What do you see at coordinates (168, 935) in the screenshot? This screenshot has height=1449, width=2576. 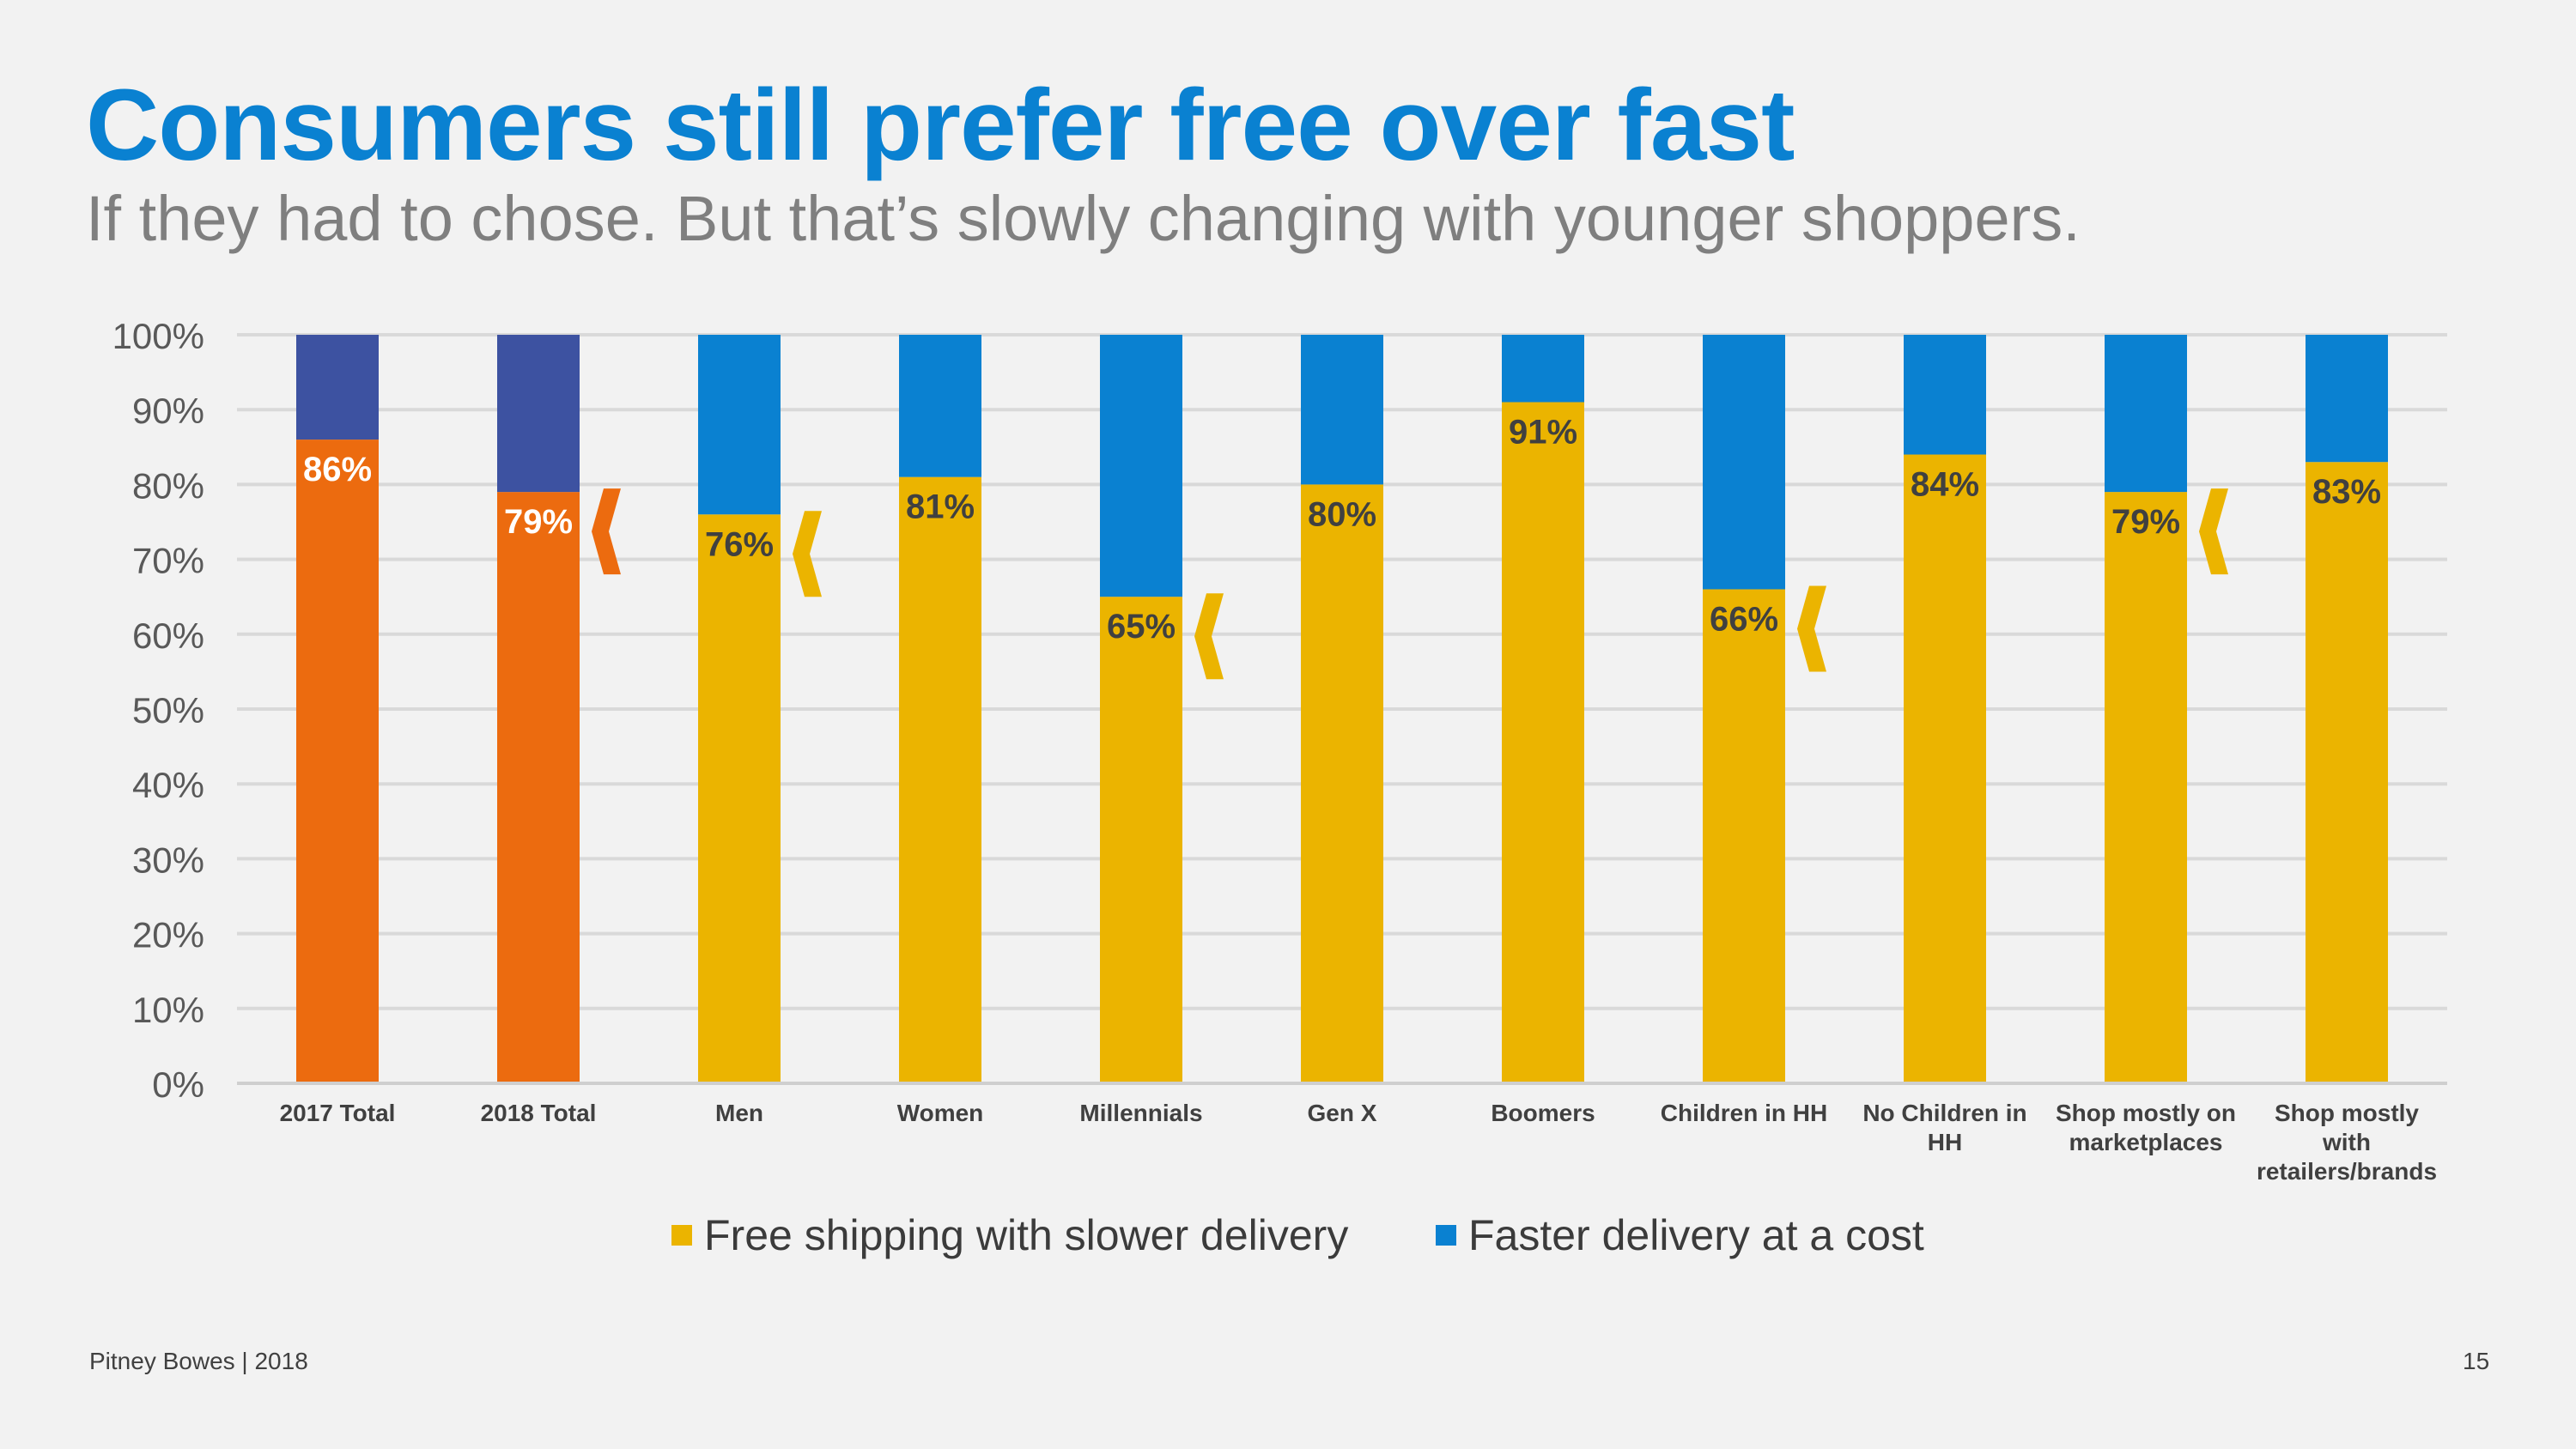 I see `y-tick-label: 20%` at bounding box center [168, 935].